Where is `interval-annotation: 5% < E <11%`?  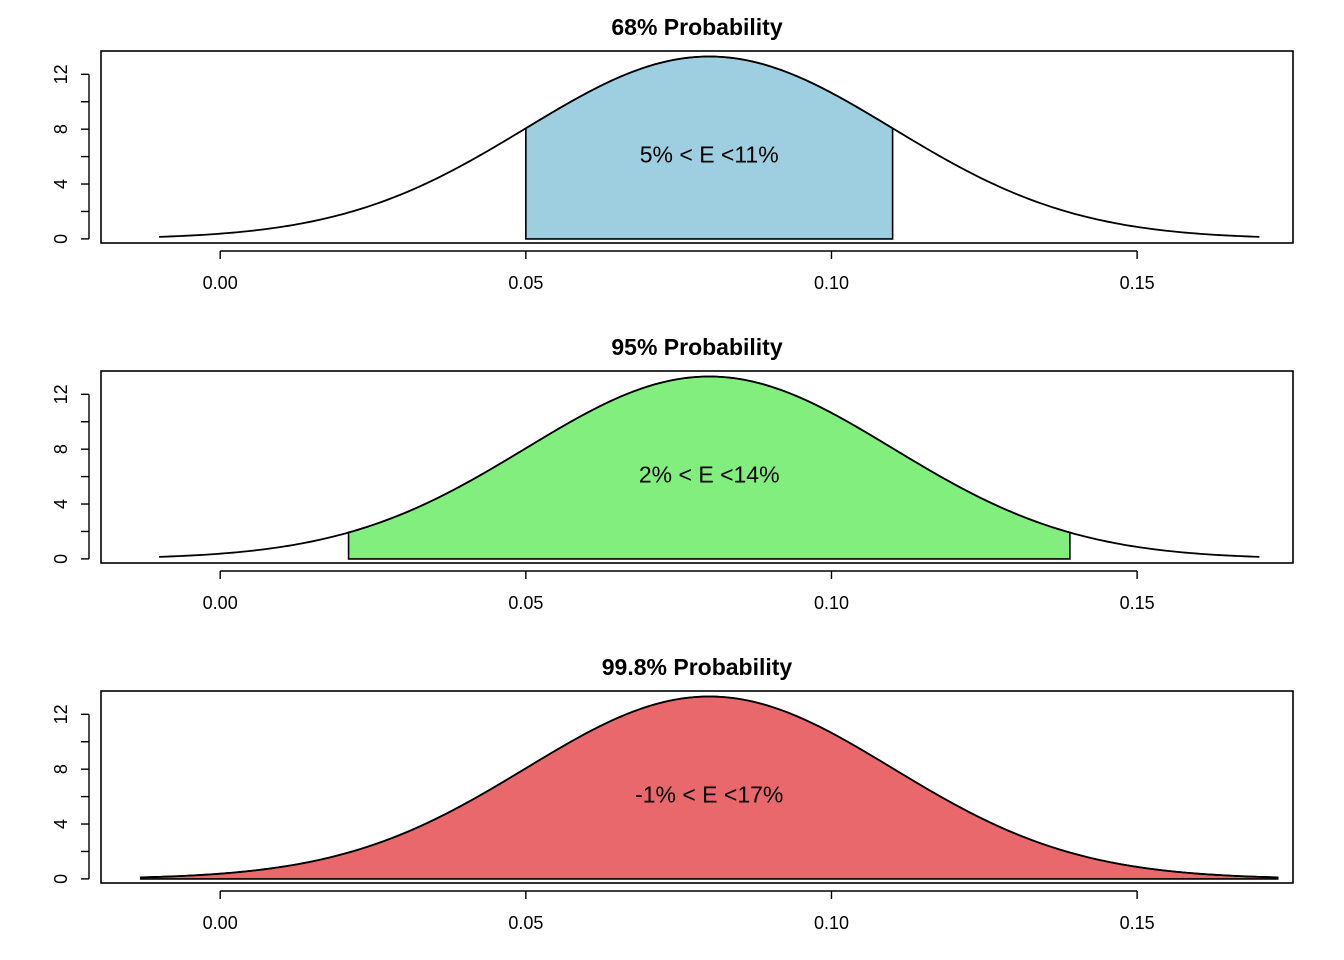
interval-annotation: 5% < E <11% is located at coordinates (709, 155).